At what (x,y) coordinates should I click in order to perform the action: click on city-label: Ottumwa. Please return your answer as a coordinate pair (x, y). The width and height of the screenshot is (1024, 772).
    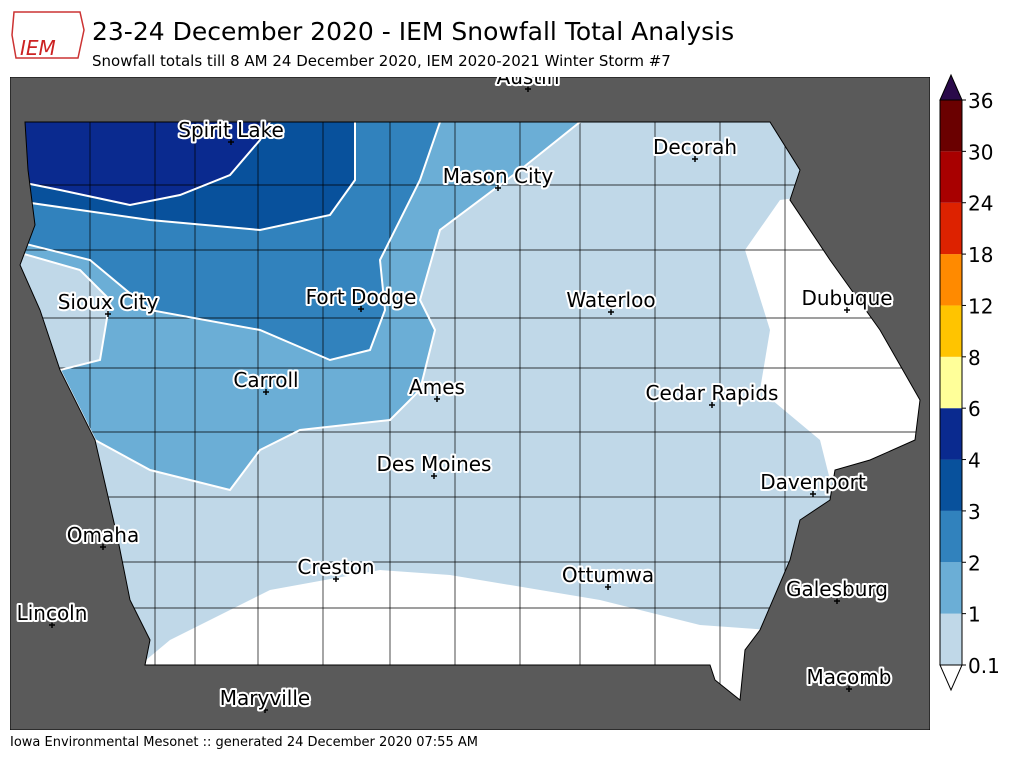
    Looking at the image, I should click on (608, 575).